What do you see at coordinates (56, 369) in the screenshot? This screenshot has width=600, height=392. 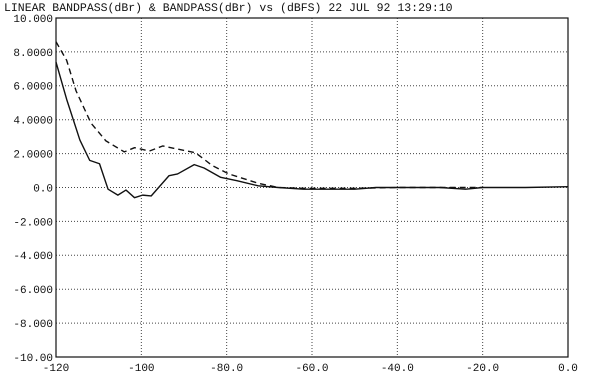 I see `x-tick-label: -120` at bounding box center [56, 369].